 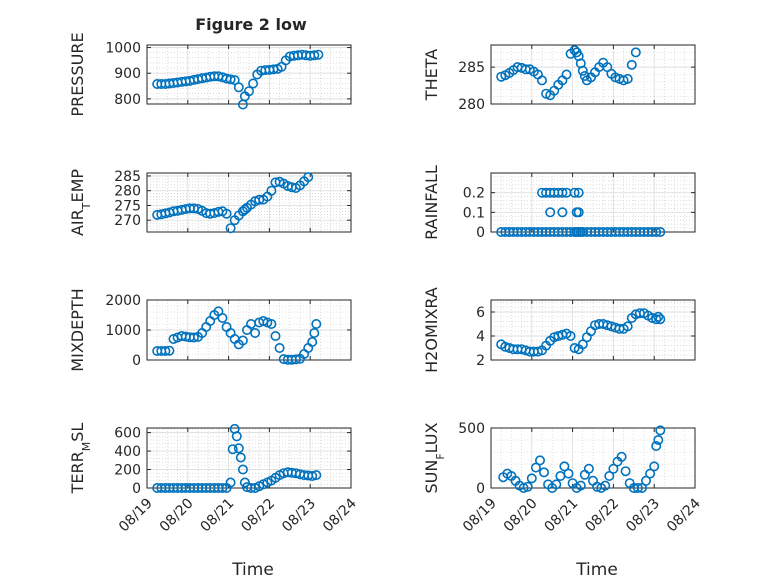 I want to click on air-temp-ytick-label: 275, so click(x=127, y=206).